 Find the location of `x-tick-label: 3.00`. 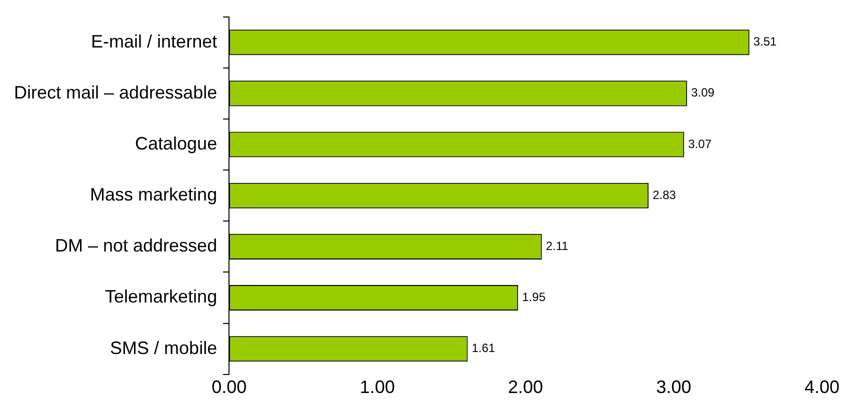

x-tick-label: 3.00 is located at coordinates (674, 387).